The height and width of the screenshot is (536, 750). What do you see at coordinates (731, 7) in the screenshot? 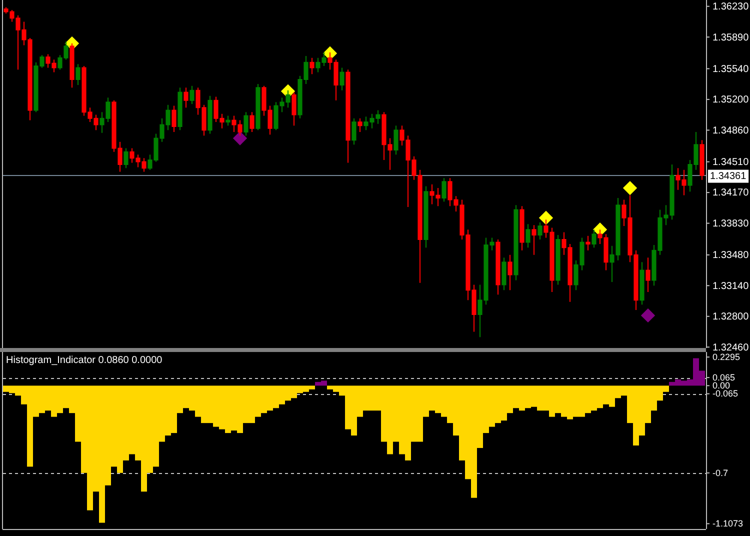
I see `y-tick-label: 1.36230` at bounding box center [731, 7].